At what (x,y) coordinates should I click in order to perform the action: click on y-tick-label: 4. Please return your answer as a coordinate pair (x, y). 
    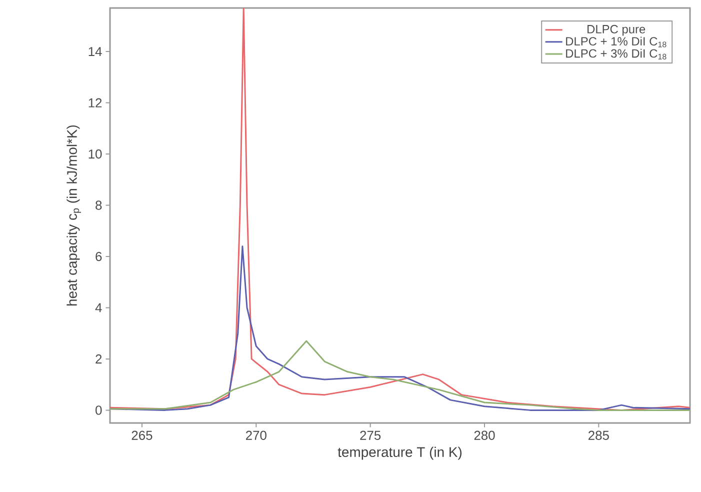
    Looking at the image, I should click on (98, 307).